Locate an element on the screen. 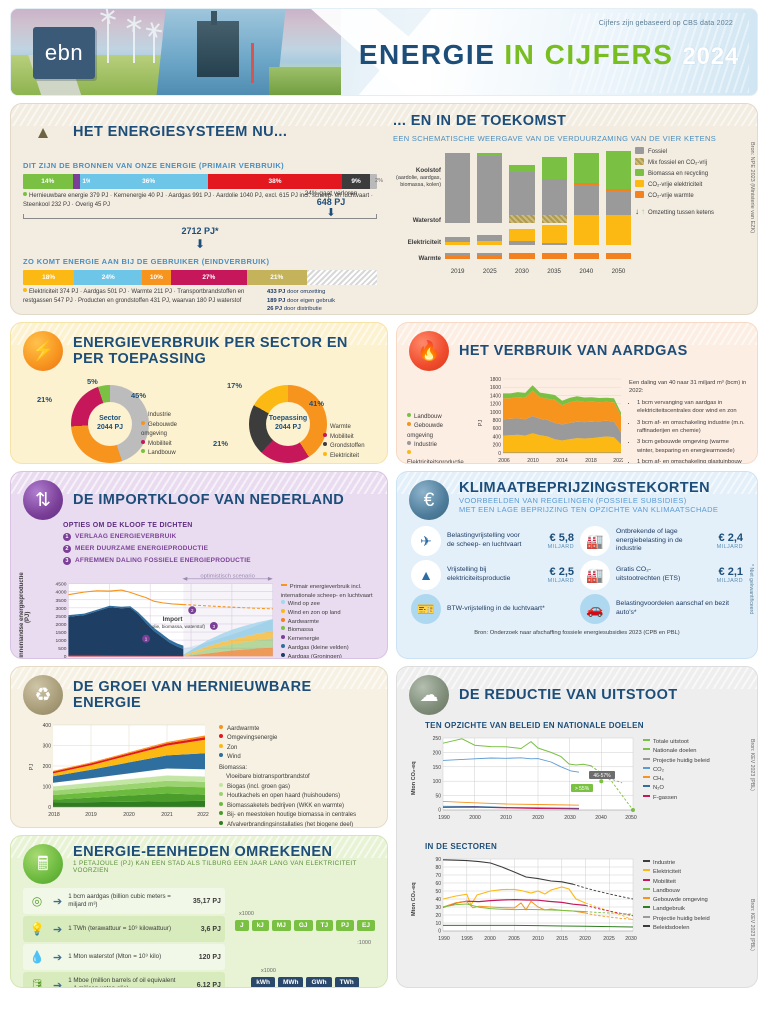 Image resolution: width=768 pixels, height=1024 pixels. hernieuwbare-ylabel: PJ is located at coordinates (32, 767).